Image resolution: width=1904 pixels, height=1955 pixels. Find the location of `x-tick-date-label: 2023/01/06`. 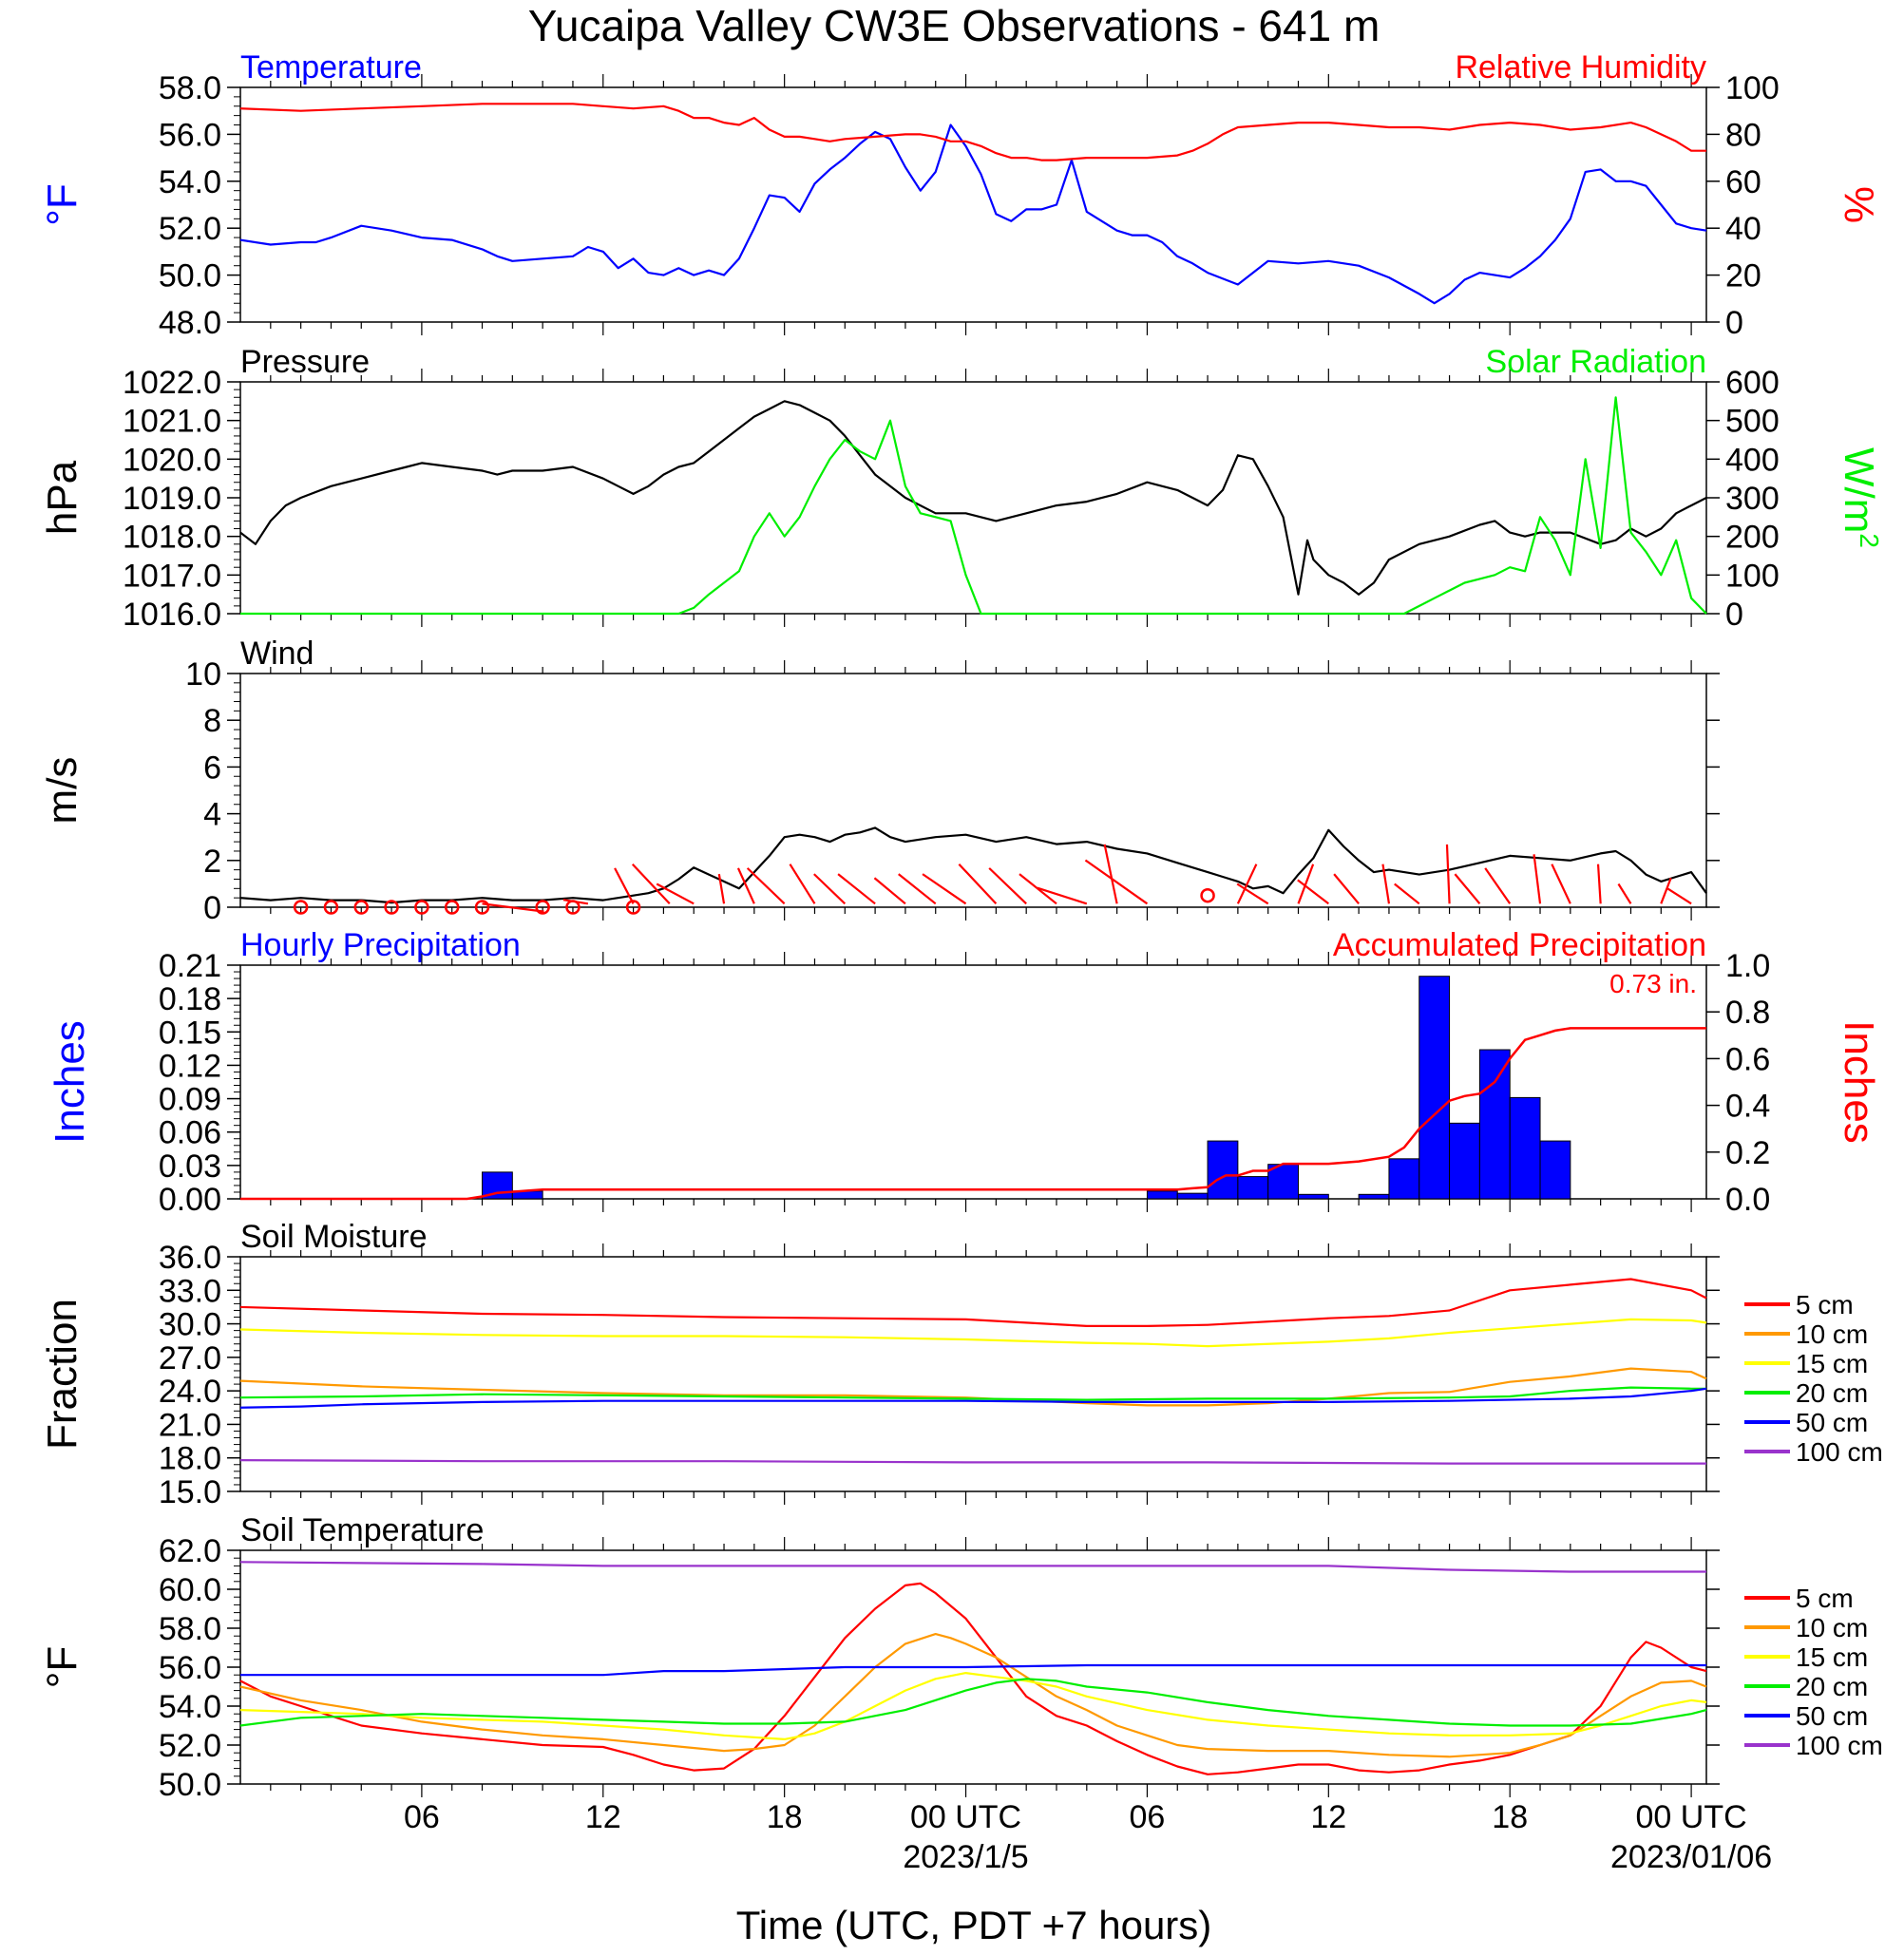

x-tick-date-label: 2023/01/06 is located at coordinates (1691, 1857).